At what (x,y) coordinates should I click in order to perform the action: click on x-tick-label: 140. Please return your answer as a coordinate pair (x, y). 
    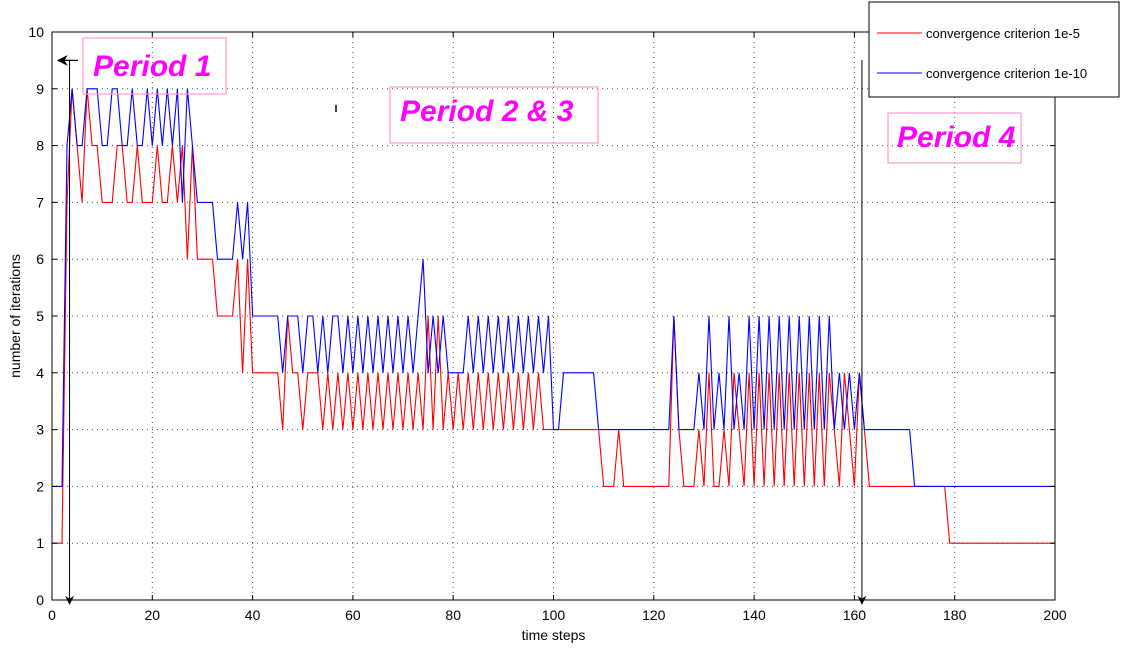
    Looking at the image, I should click on (754, 615).